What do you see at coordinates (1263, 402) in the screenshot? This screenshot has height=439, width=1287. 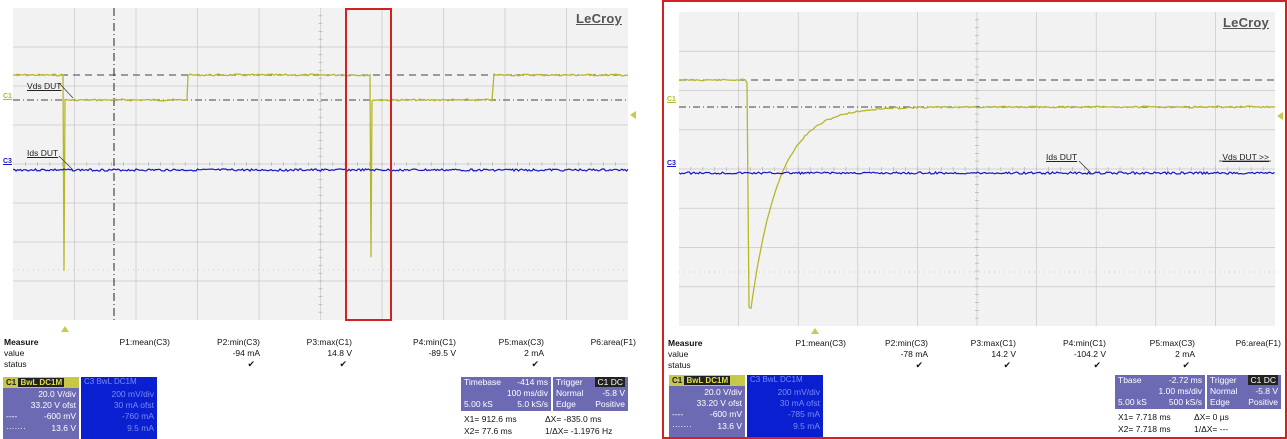 I see `trigger-slope: Positive` at bounding box center [1263, 402].